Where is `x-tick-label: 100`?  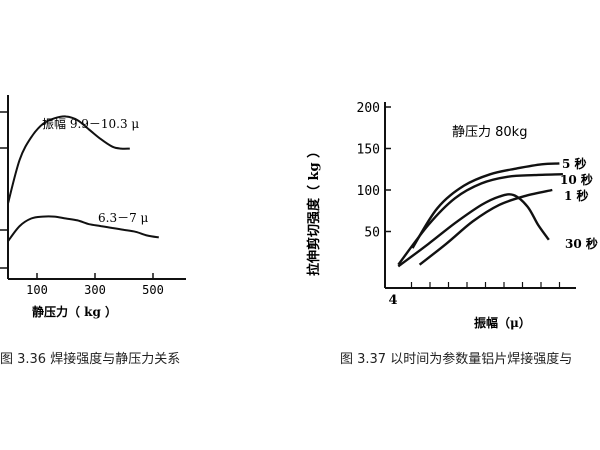
x-tick-label: 100 is located at coordinates (37, 290).